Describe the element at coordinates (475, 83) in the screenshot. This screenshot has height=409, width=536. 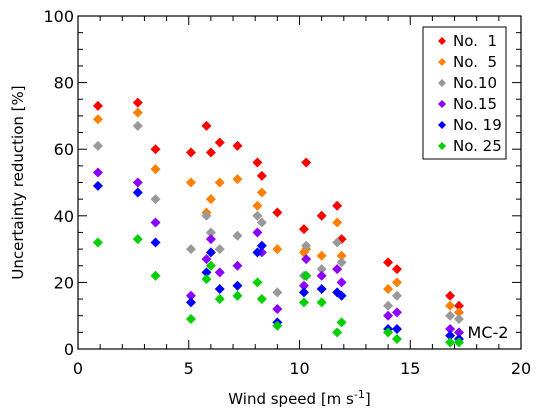
I see `legend-label: No.10` at that location.